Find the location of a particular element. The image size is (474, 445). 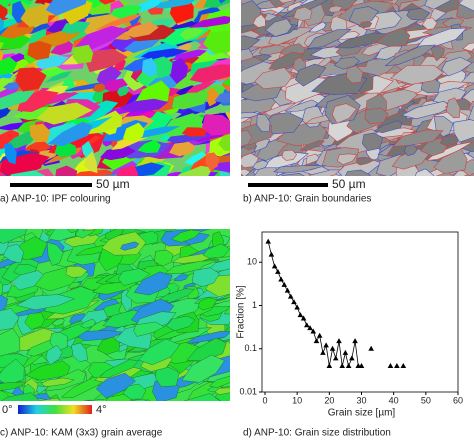

colorbar-min: 0° is located at coordinates (7, 410).